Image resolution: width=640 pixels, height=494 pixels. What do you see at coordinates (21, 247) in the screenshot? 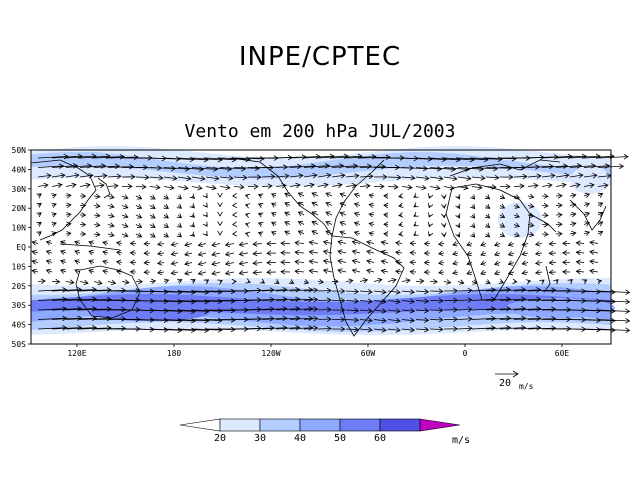
I see `latitude-axis: 50N 40N 30N 20N 10N EQ 10S 20S 30S 40S 50S` at bounding box center [21, 247].